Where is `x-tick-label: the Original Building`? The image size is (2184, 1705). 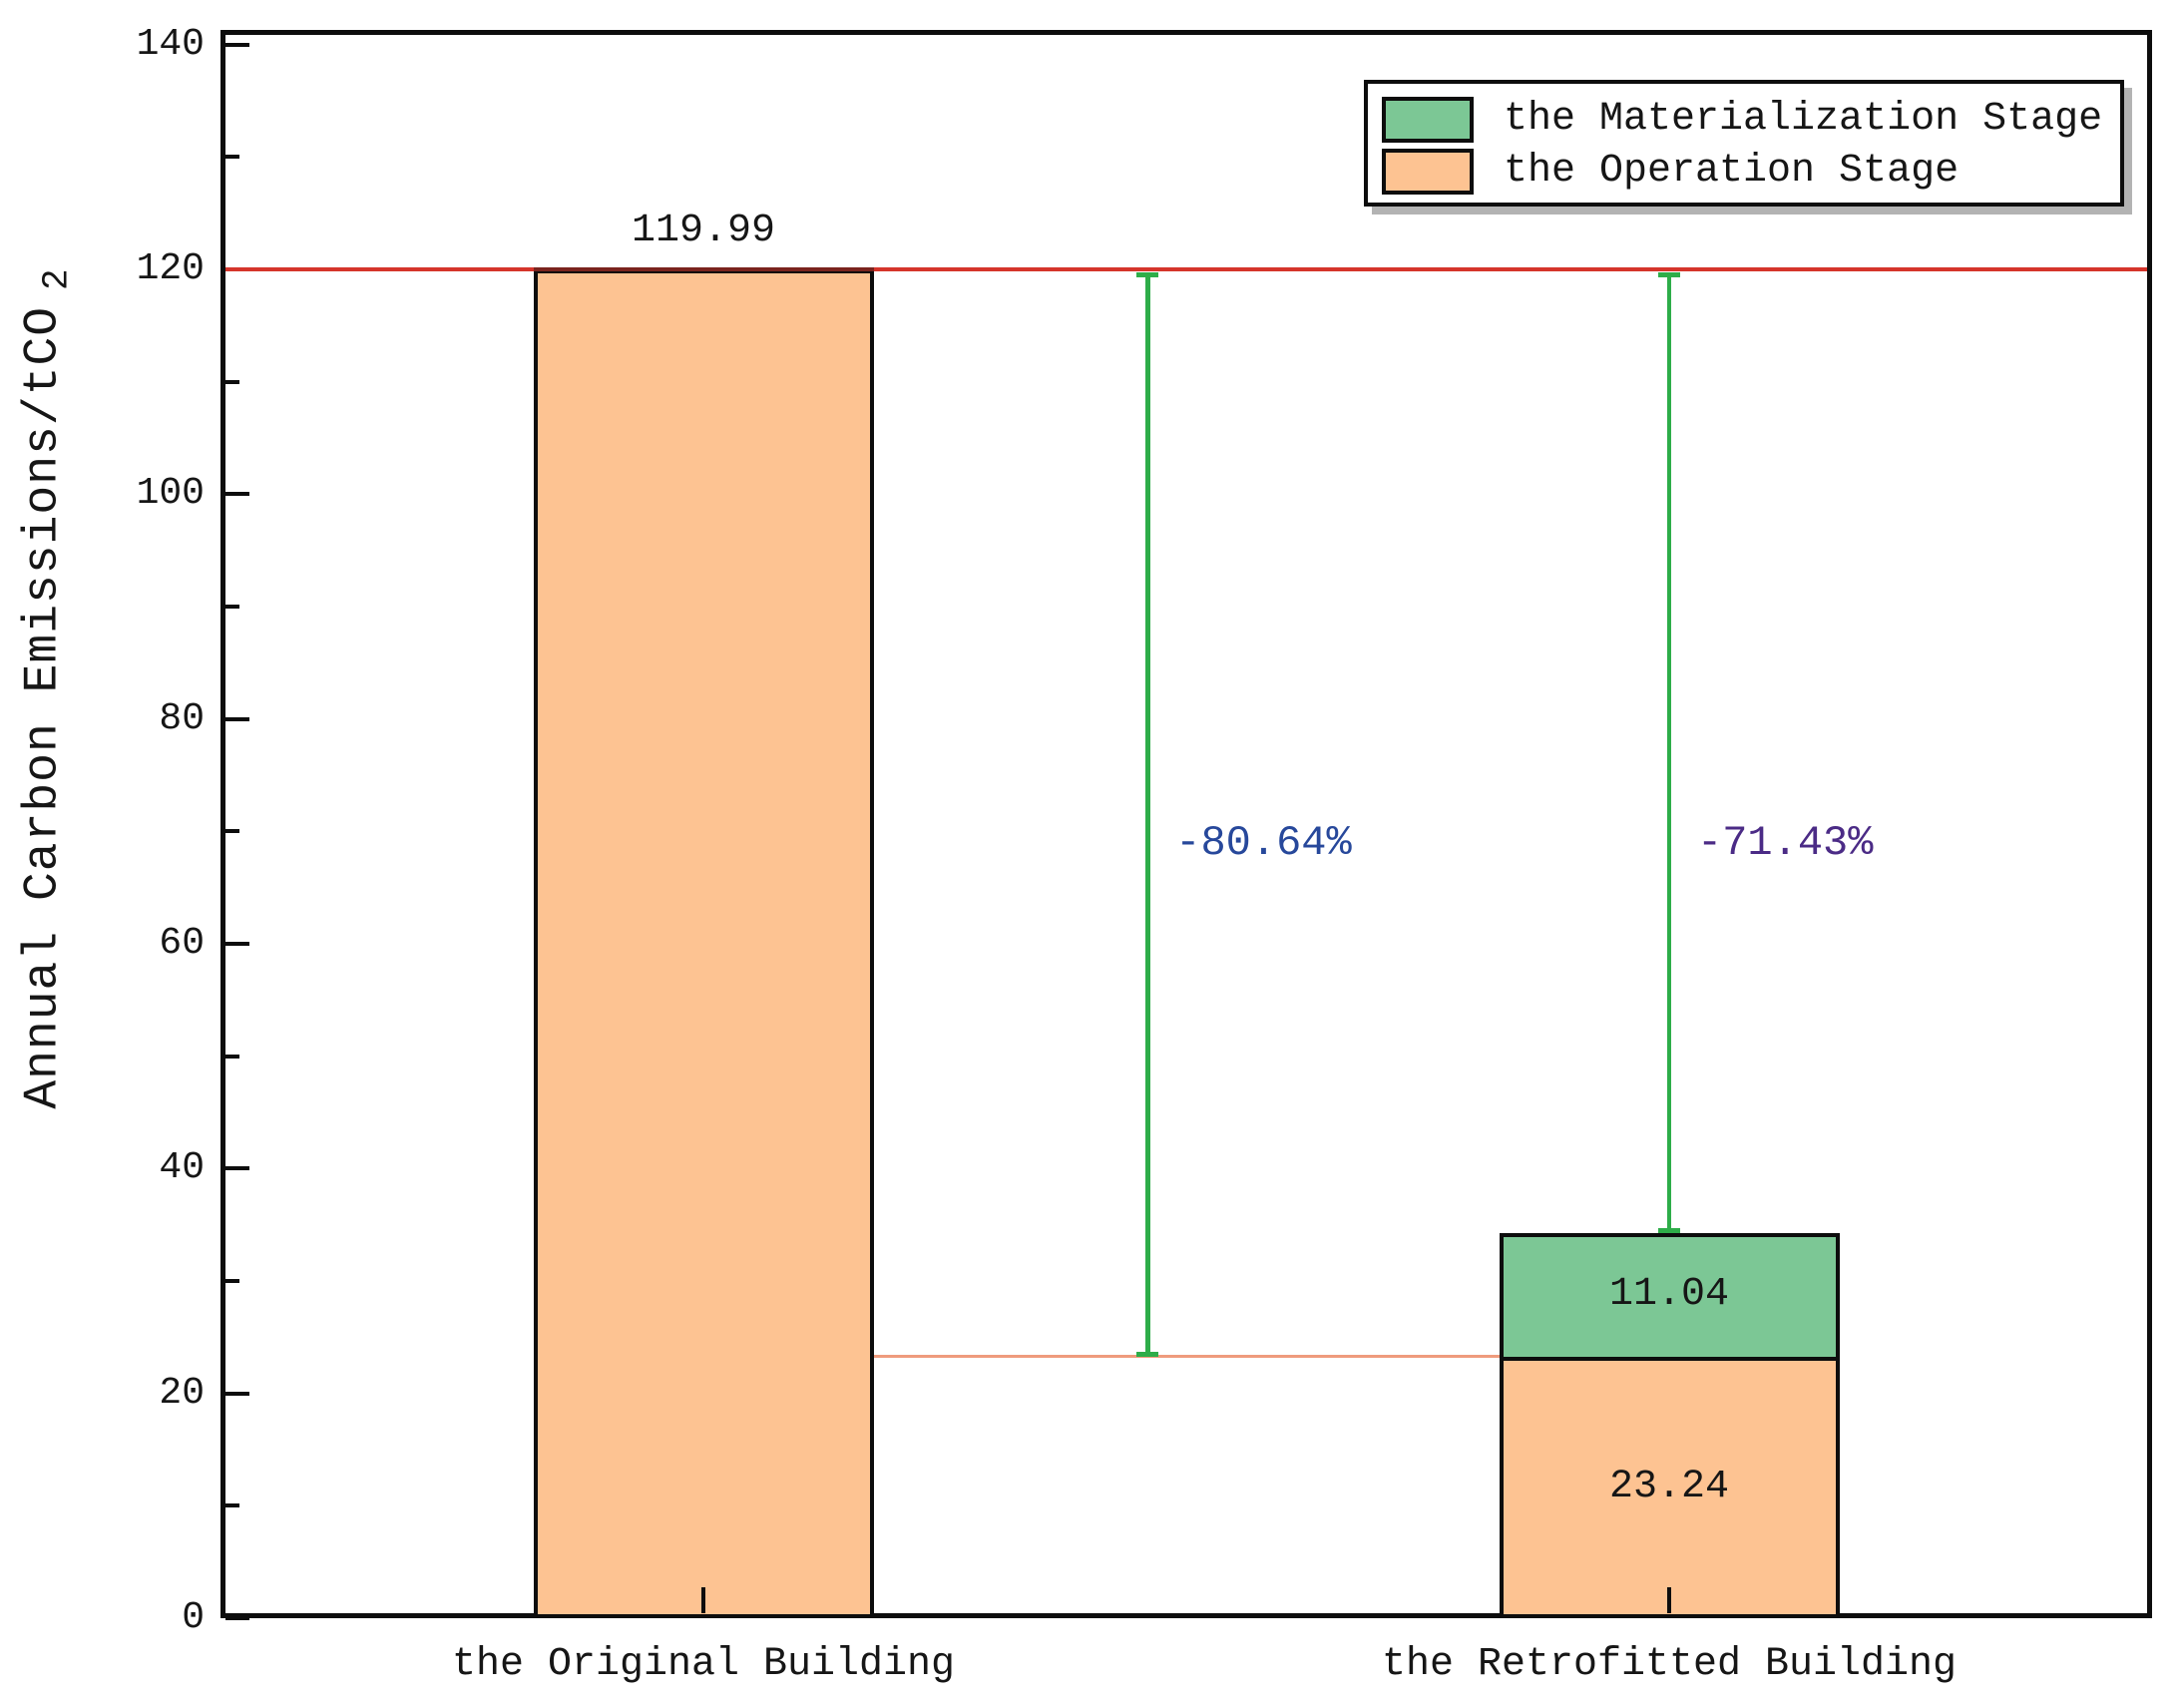
x-tick-label: the Original Building is located at coordinates (703, 1664).